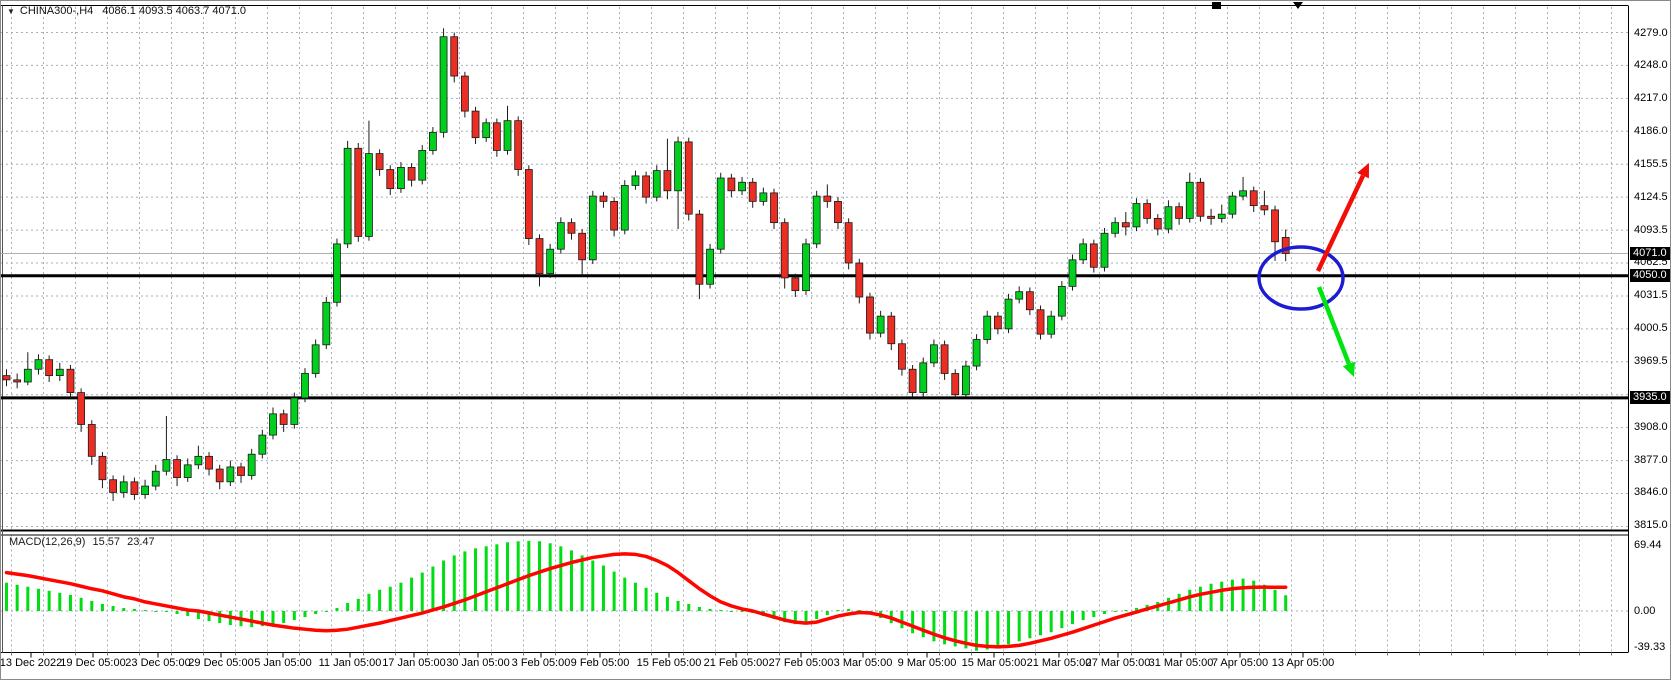  What do you see at coordinates (863, 663) in the screenshot?
I see `time-axis-label: 3 Mar 05:00` at bounding box center [863, 663].